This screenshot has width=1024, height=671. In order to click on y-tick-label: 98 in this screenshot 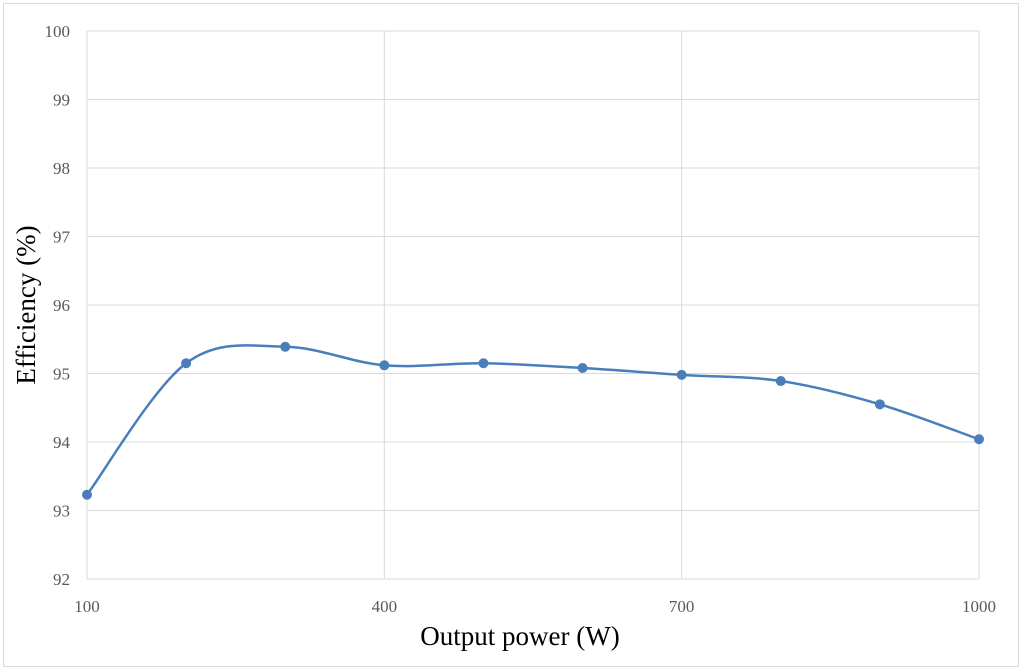, I will do `click(61, 168)`.